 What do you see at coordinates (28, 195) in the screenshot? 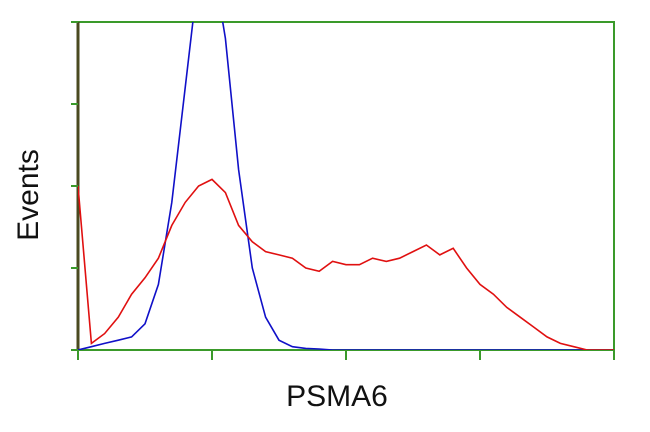
I see `y-axis-label: Events` at bounding box center [28, 195].